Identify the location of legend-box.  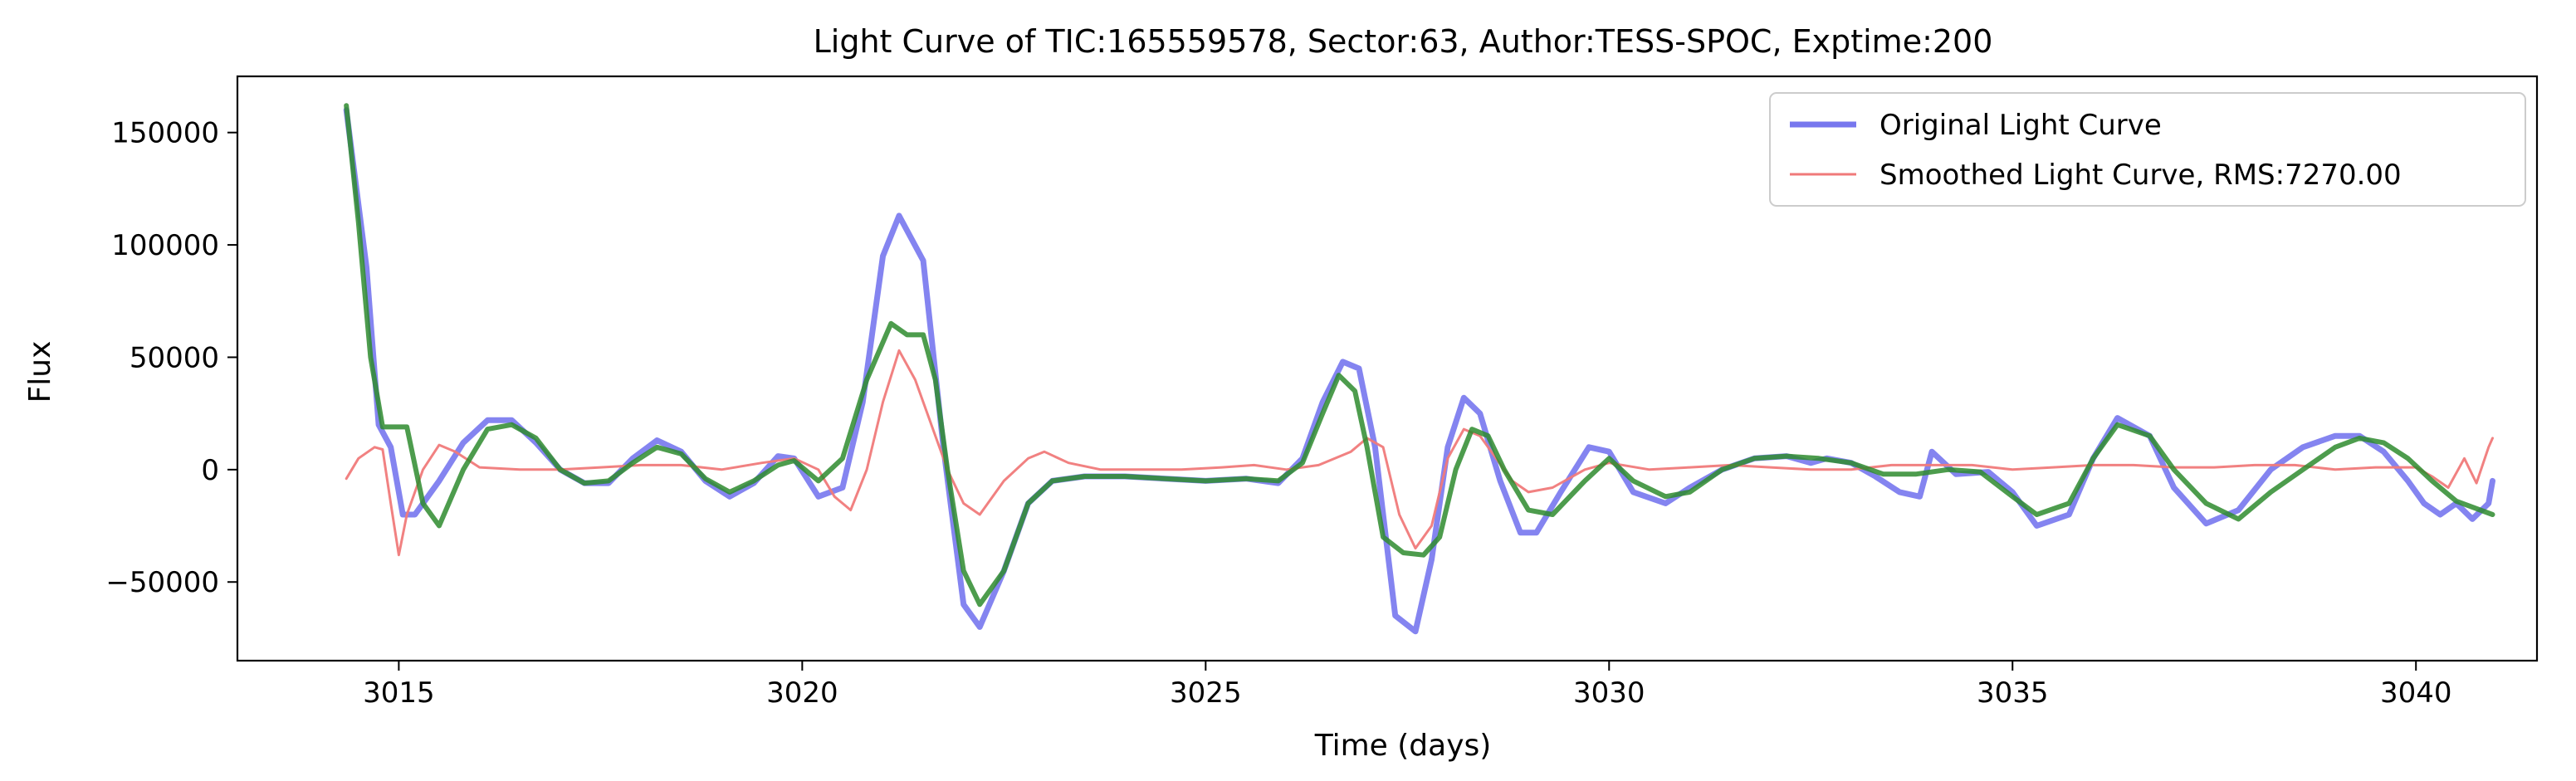
(2147, 149).